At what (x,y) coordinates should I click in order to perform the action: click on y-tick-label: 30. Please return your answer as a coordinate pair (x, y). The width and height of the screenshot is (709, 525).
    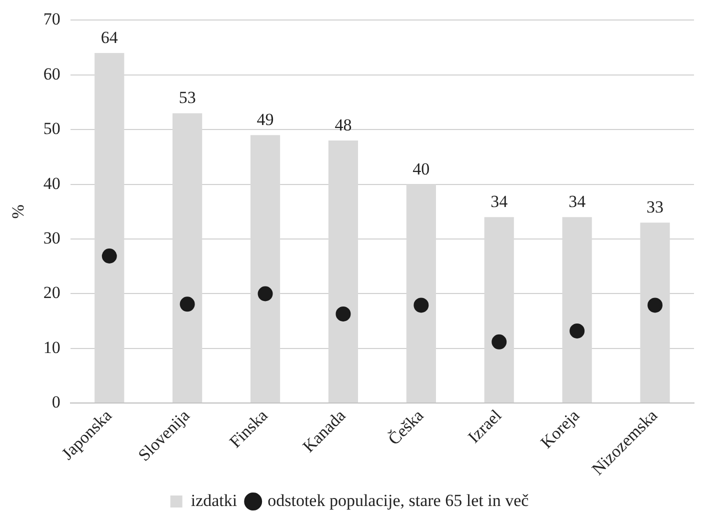
    Looking at the image, I should click on (51, 238).